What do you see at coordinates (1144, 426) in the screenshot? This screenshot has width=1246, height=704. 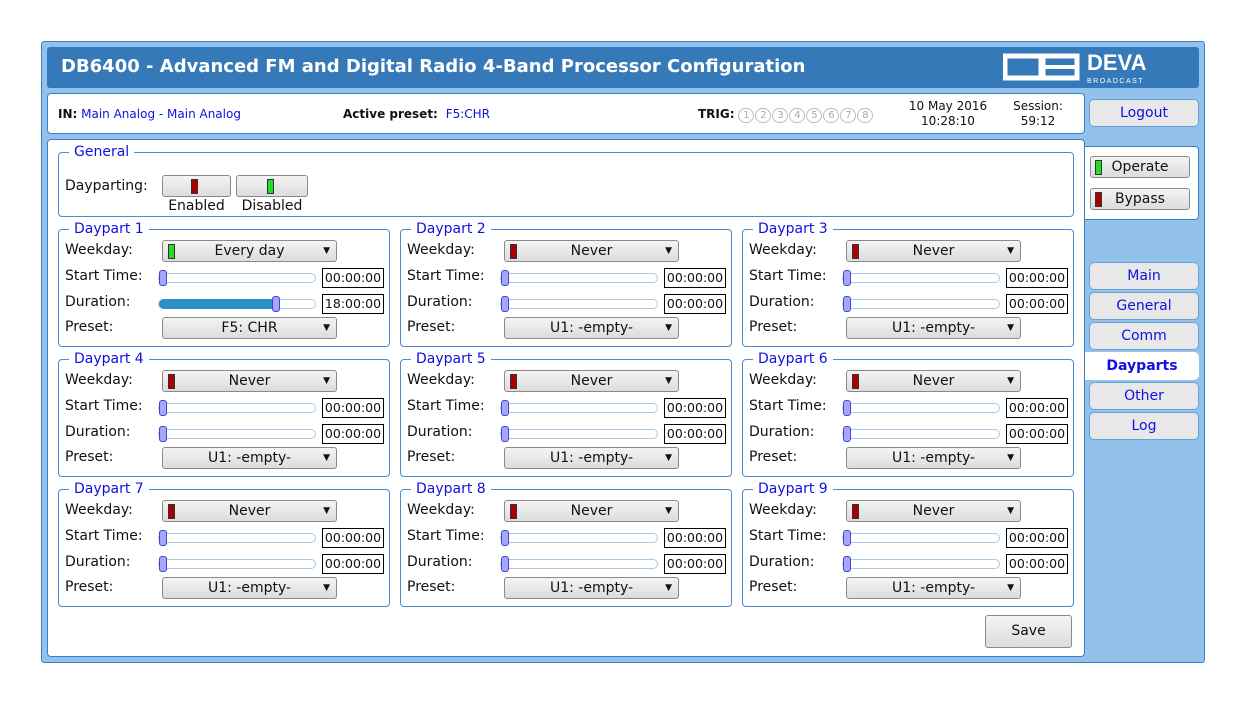 I see `nav-tab-log: Log` at bounding box center [1144, 426].